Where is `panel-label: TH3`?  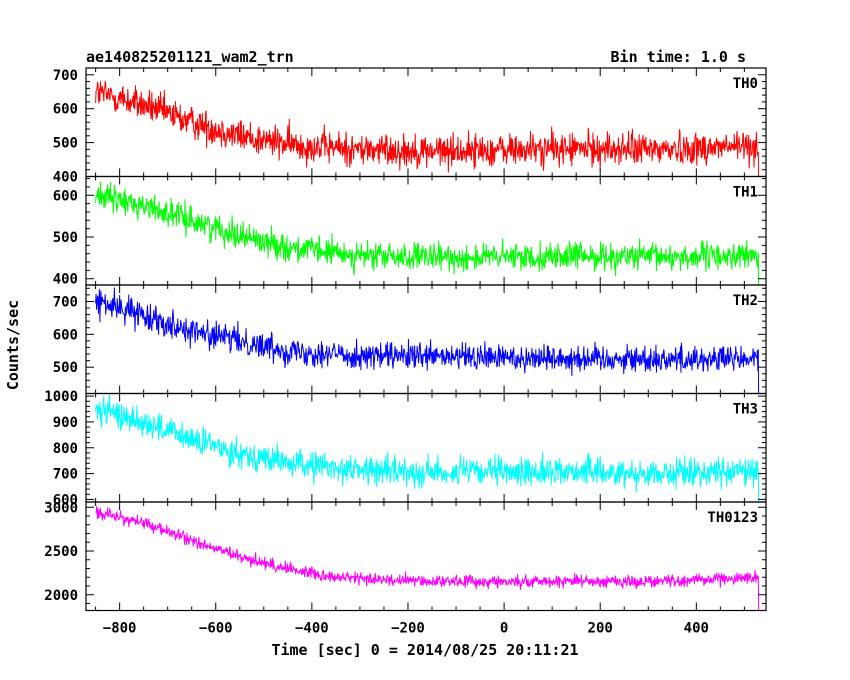
panel-label: TH3 is located at coordinates (745, 410).